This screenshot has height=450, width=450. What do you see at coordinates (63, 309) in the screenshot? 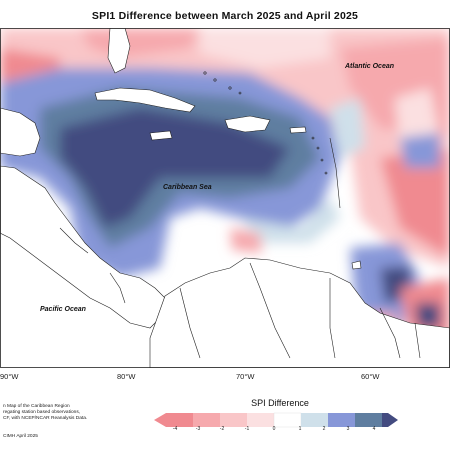
I see `pacific-ocean-label: Pacific Ocean` at bounding box center [63, 309].